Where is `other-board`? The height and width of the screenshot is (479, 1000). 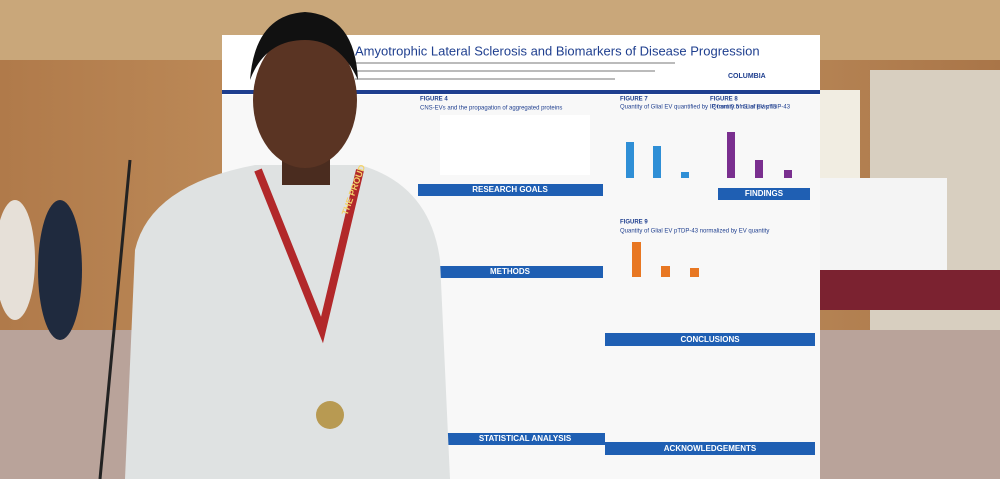 other-board is located at coordinates (881, 228).